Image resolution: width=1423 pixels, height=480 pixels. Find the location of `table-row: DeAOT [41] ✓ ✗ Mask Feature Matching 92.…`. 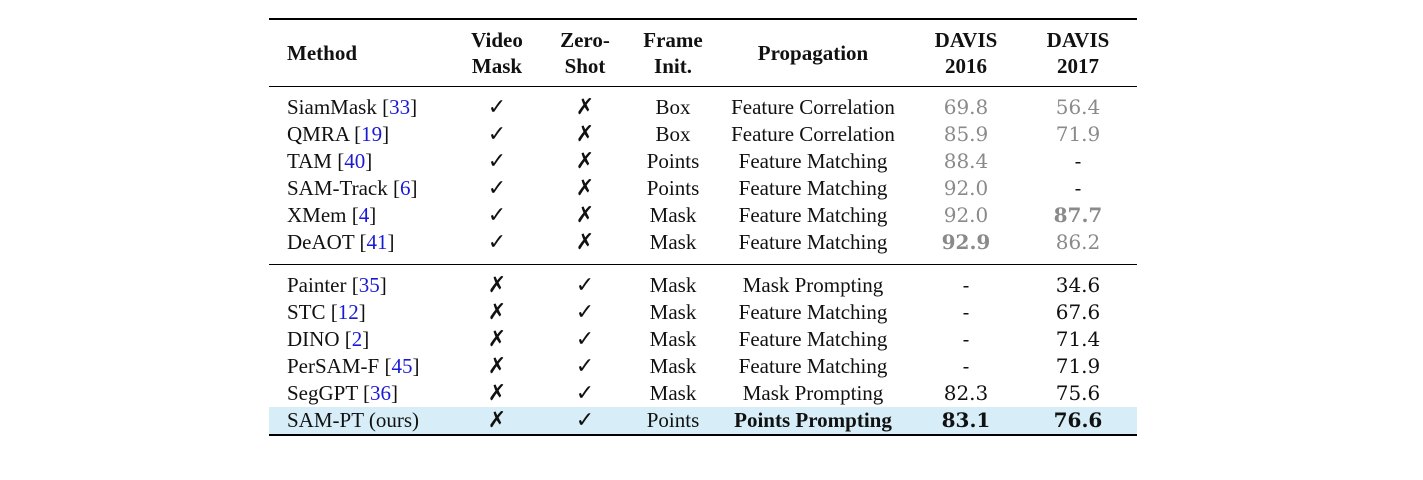

table-row: DeAOT [41] ✓ ✗ Mask Feature Matching 92.… is located at coordinates (703, 247).